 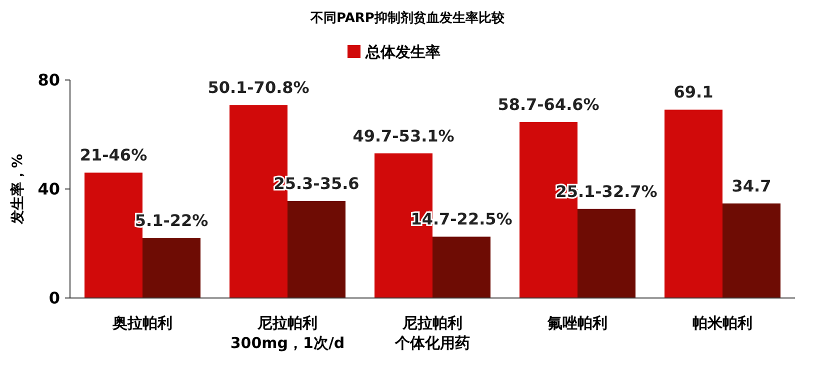 I want to click on x-tick-label: 尼拉帕利个体化用药, so click(x=432, y=333).